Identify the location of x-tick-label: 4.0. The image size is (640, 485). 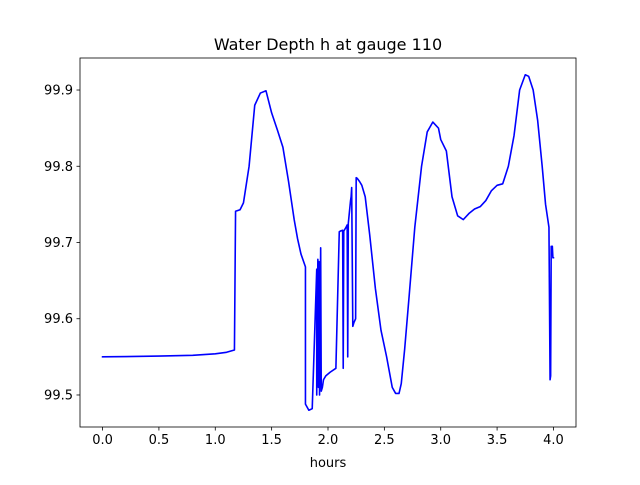
(553, 440).